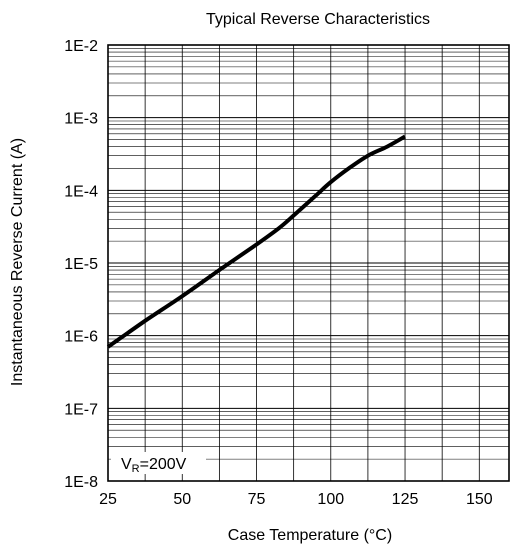  I want to click on annotation-subscript: R, so click(136, 469).